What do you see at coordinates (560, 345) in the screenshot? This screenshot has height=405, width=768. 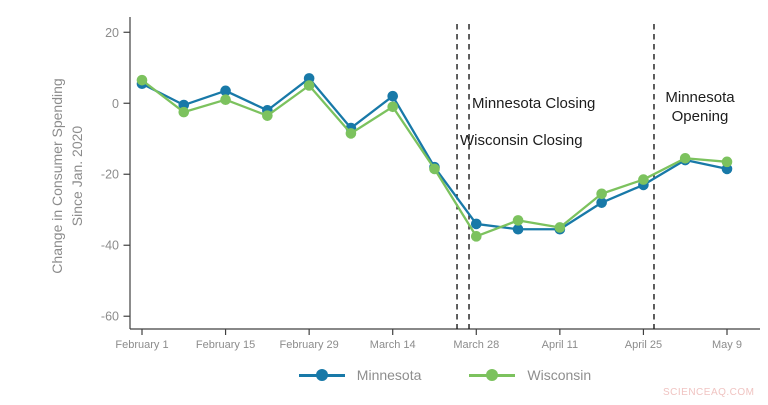 I see `x-tick-label: April 11` at bounding box center [560, 345].